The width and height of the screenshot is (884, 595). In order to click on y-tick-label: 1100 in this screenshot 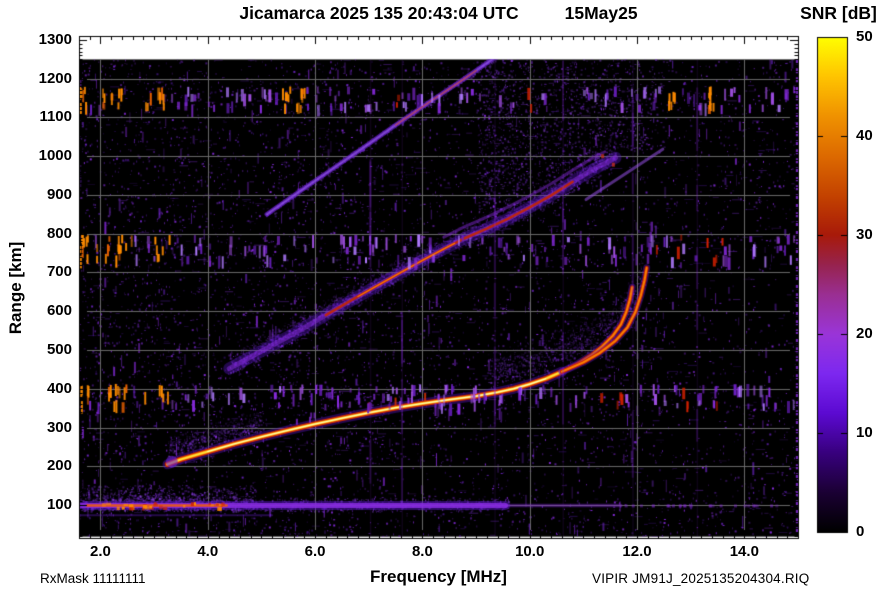, I will do `click(55, 117)`.